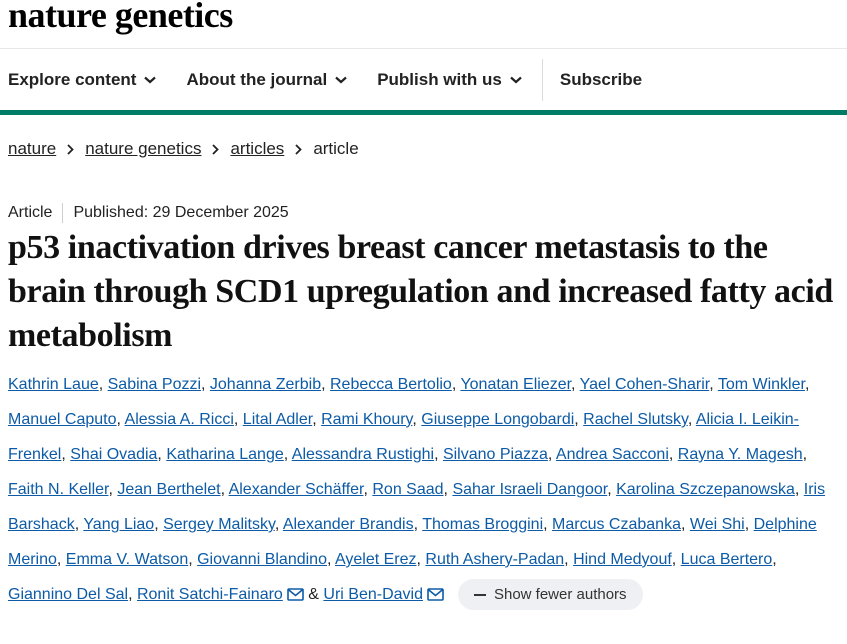 The image size is (847, 644). Describe the element at coordinates (373, 594) in the screenshot. I see `author-link: Uri Ben-David` at that location.